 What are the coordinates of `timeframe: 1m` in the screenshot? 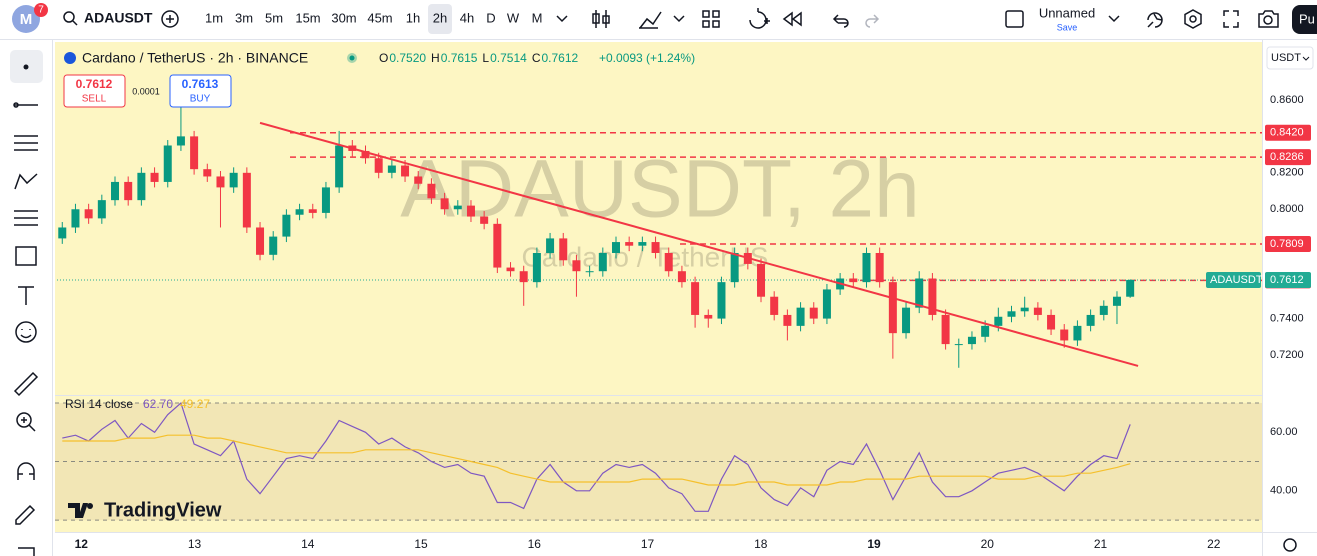 It's located at (214, 17).